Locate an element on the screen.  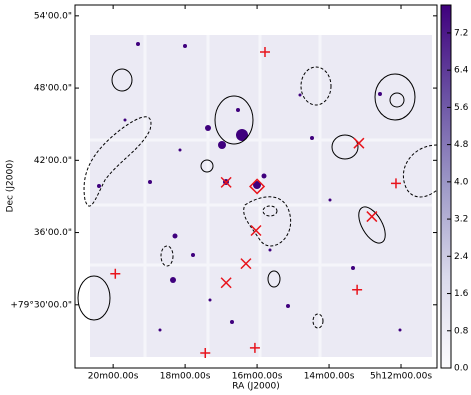
y-tick-label: 54'00.0" is located at coordinates (53, 16).